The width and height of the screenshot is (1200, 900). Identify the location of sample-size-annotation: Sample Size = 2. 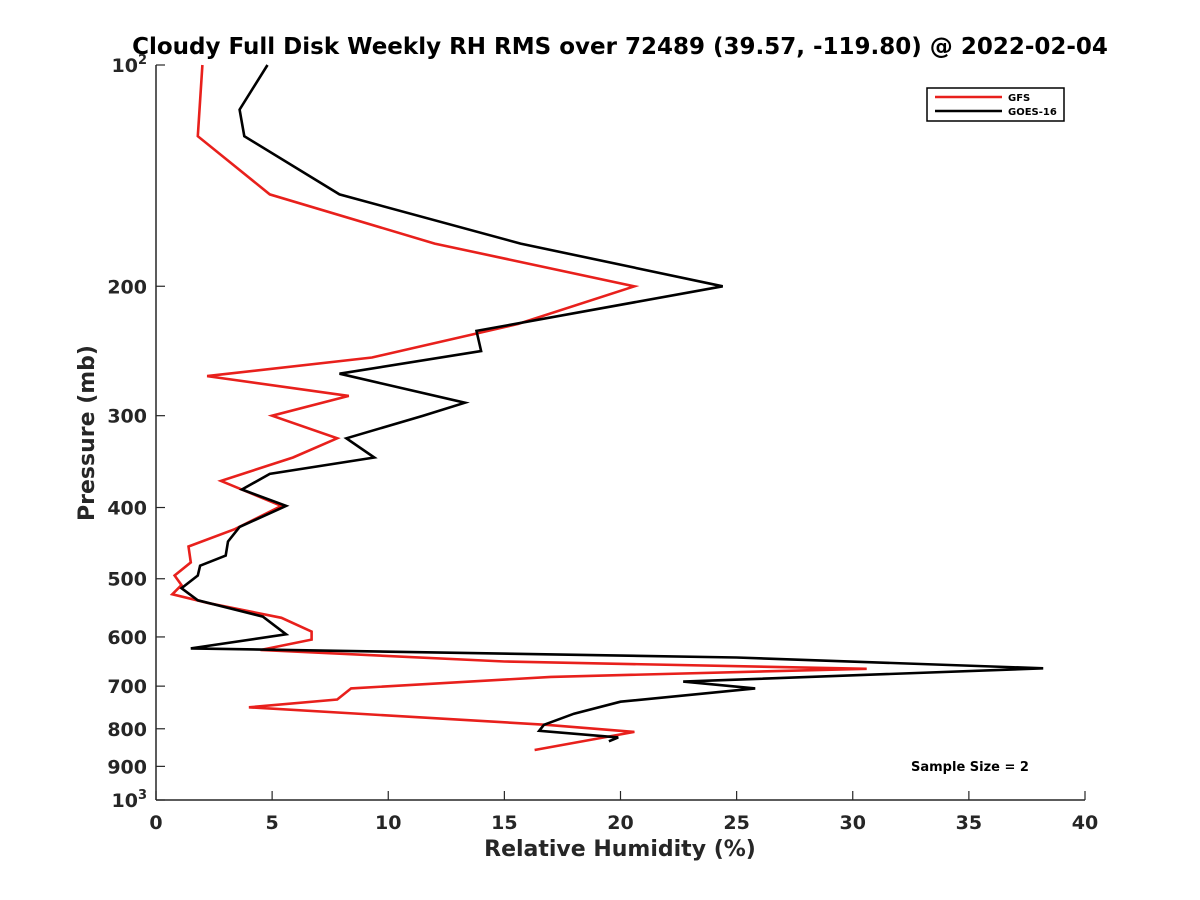
(970, 767).